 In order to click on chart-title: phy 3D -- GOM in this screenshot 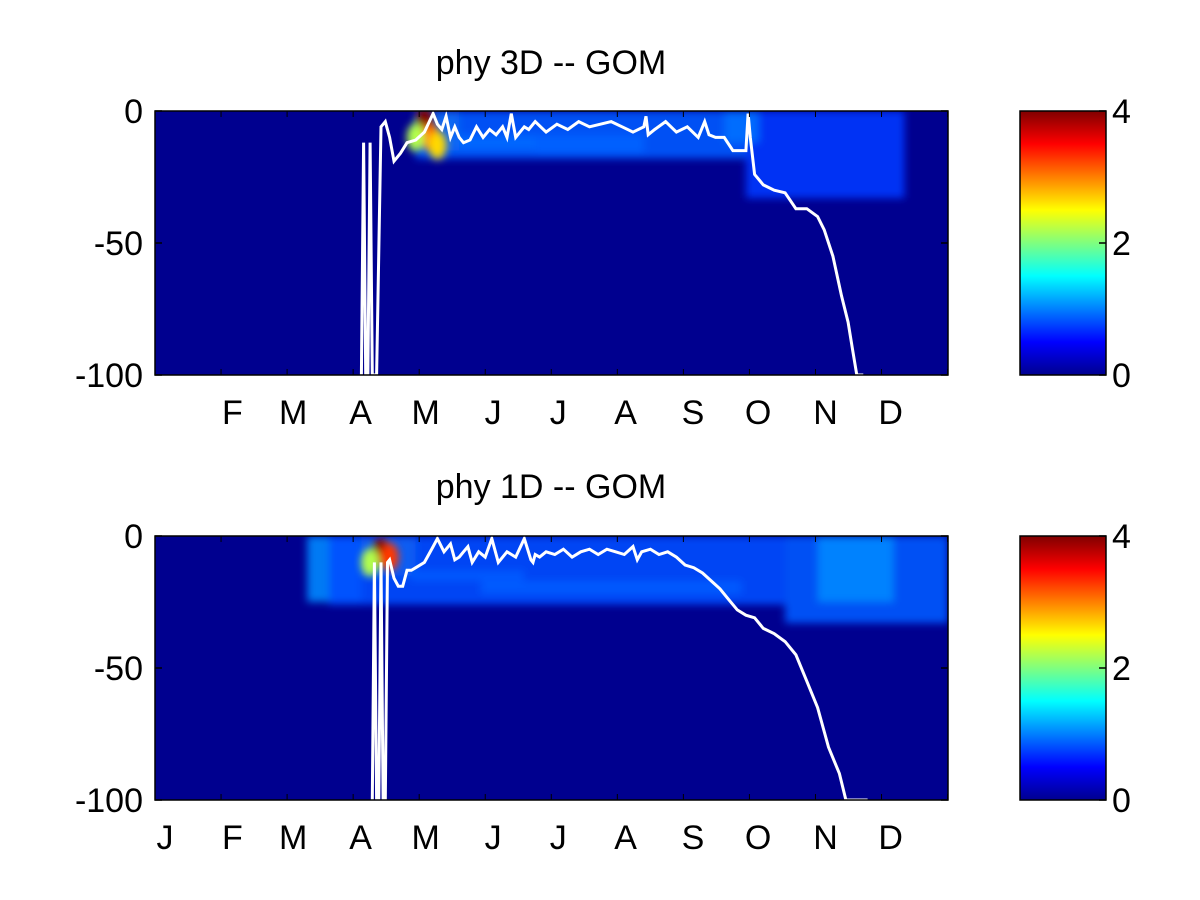, I will do `click(551, 63)`.